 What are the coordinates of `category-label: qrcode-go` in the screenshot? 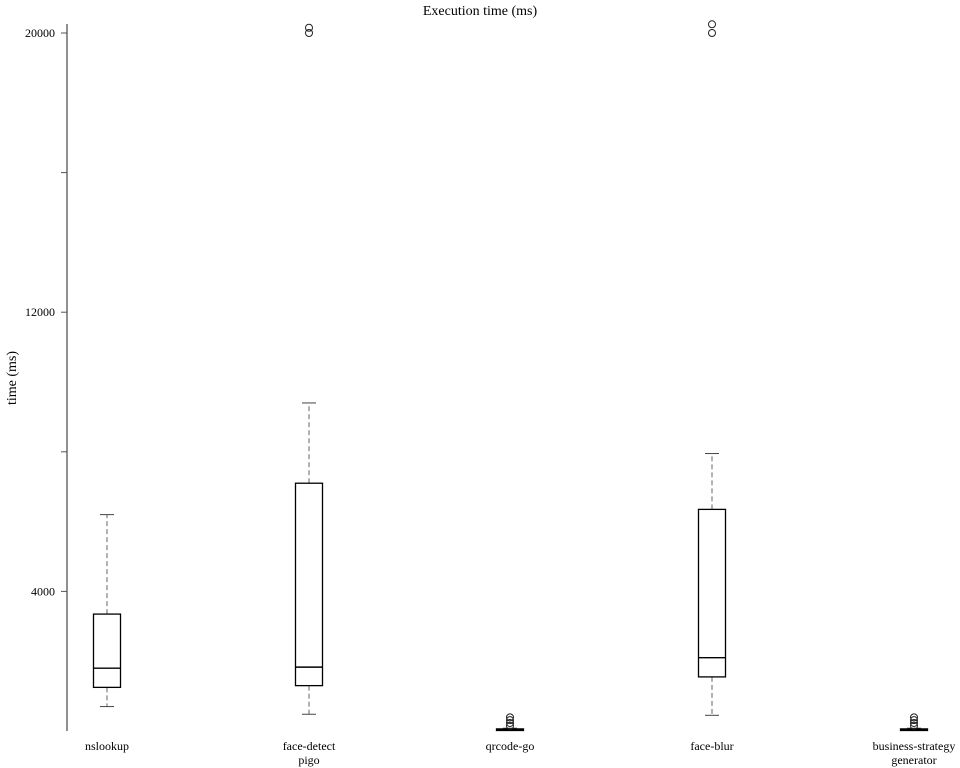 It's located at (510, 746).